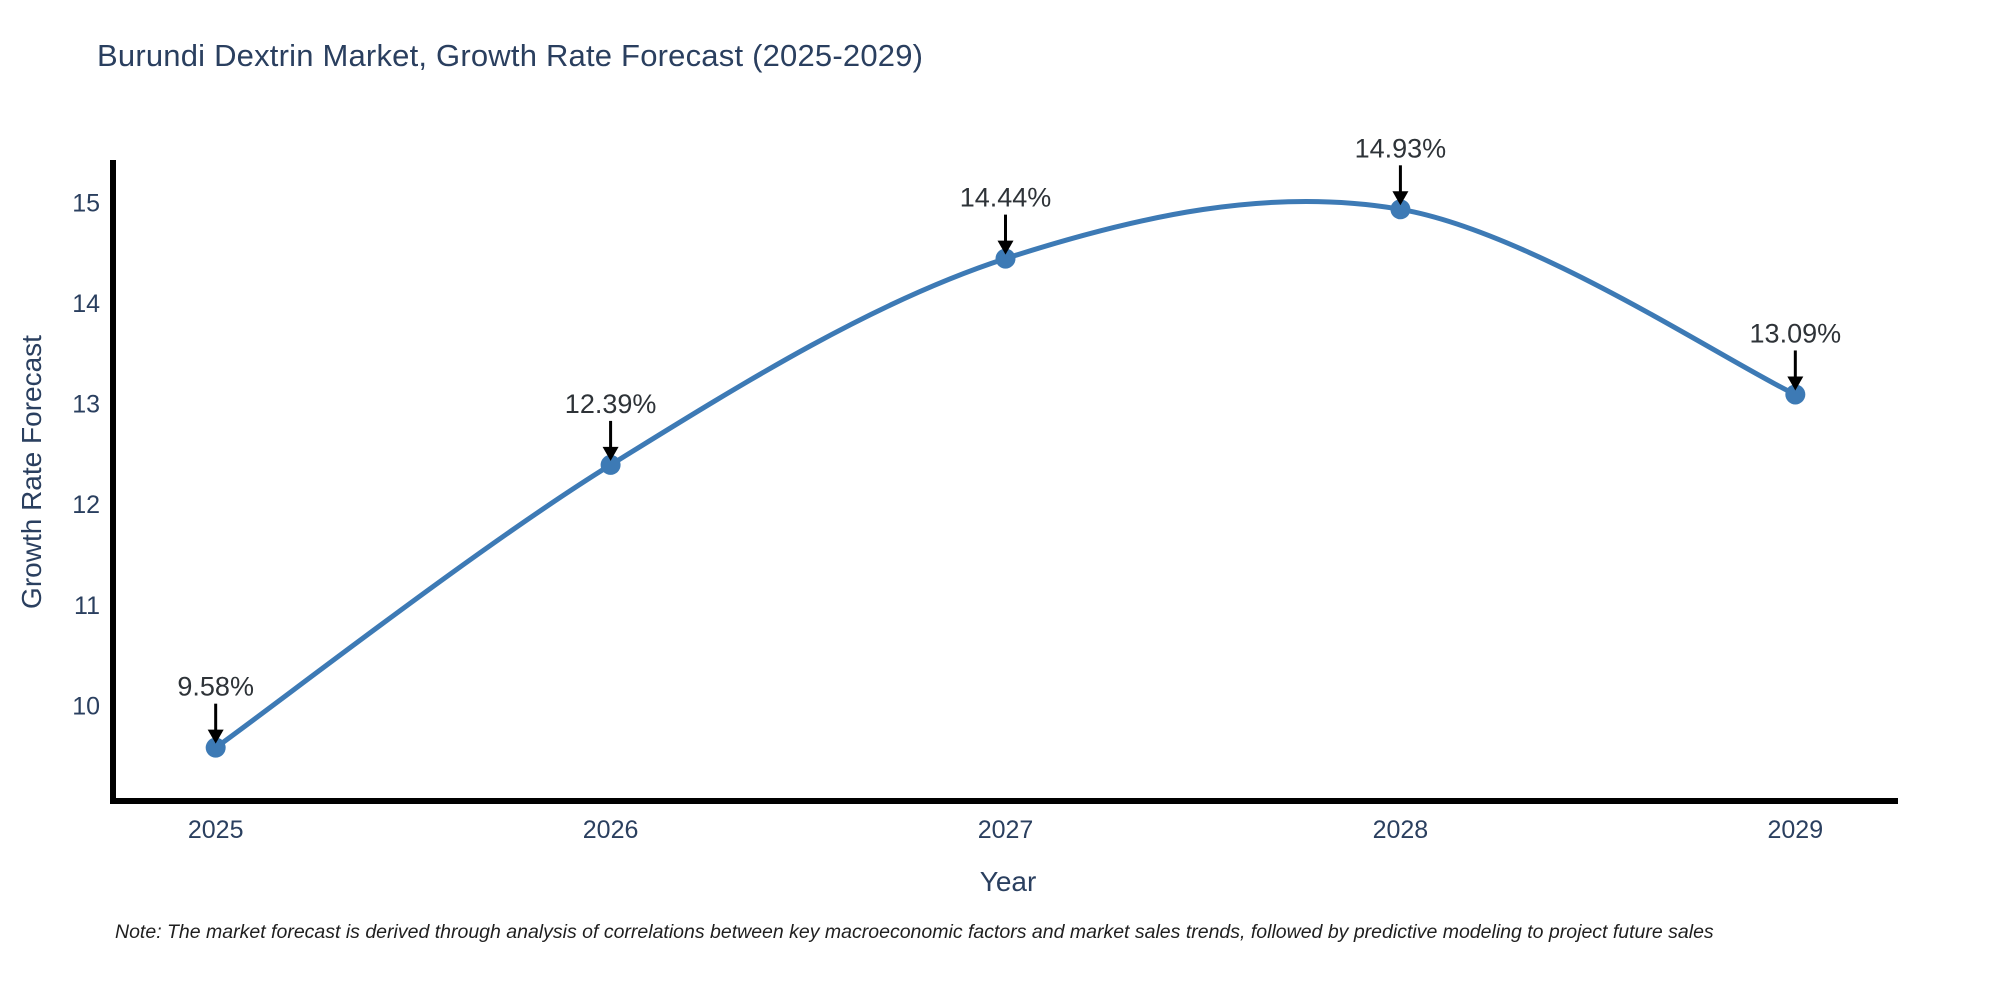 The image size is (2000, 1000). What do you see at coordinates (86, 405) in the screenshot?
I see `y-tick-label: 13` at bounding box center [86, 405].